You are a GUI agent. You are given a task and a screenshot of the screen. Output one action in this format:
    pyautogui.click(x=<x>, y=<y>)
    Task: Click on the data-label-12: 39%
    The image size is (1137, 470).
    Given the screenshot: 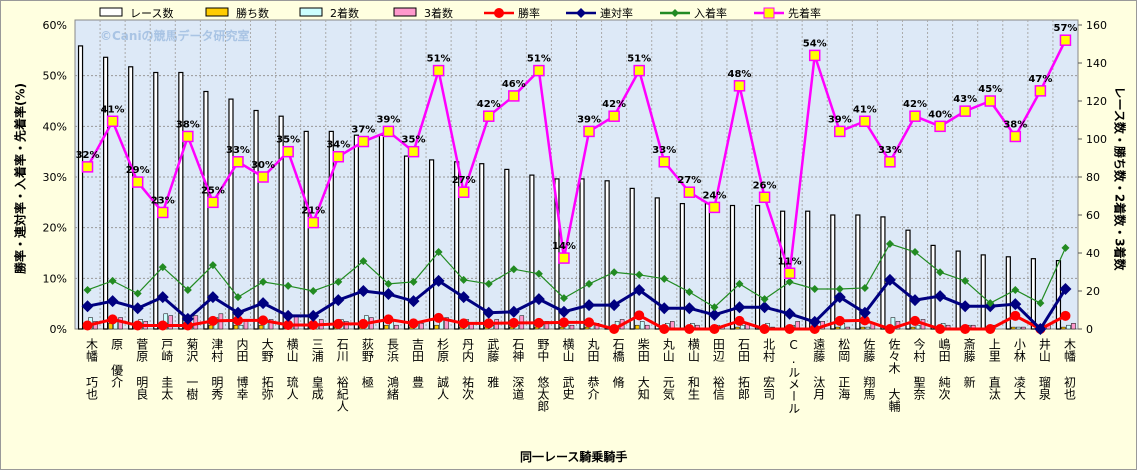 What is the action you would take?
    pyautogui.click(x=388, y=119)
    